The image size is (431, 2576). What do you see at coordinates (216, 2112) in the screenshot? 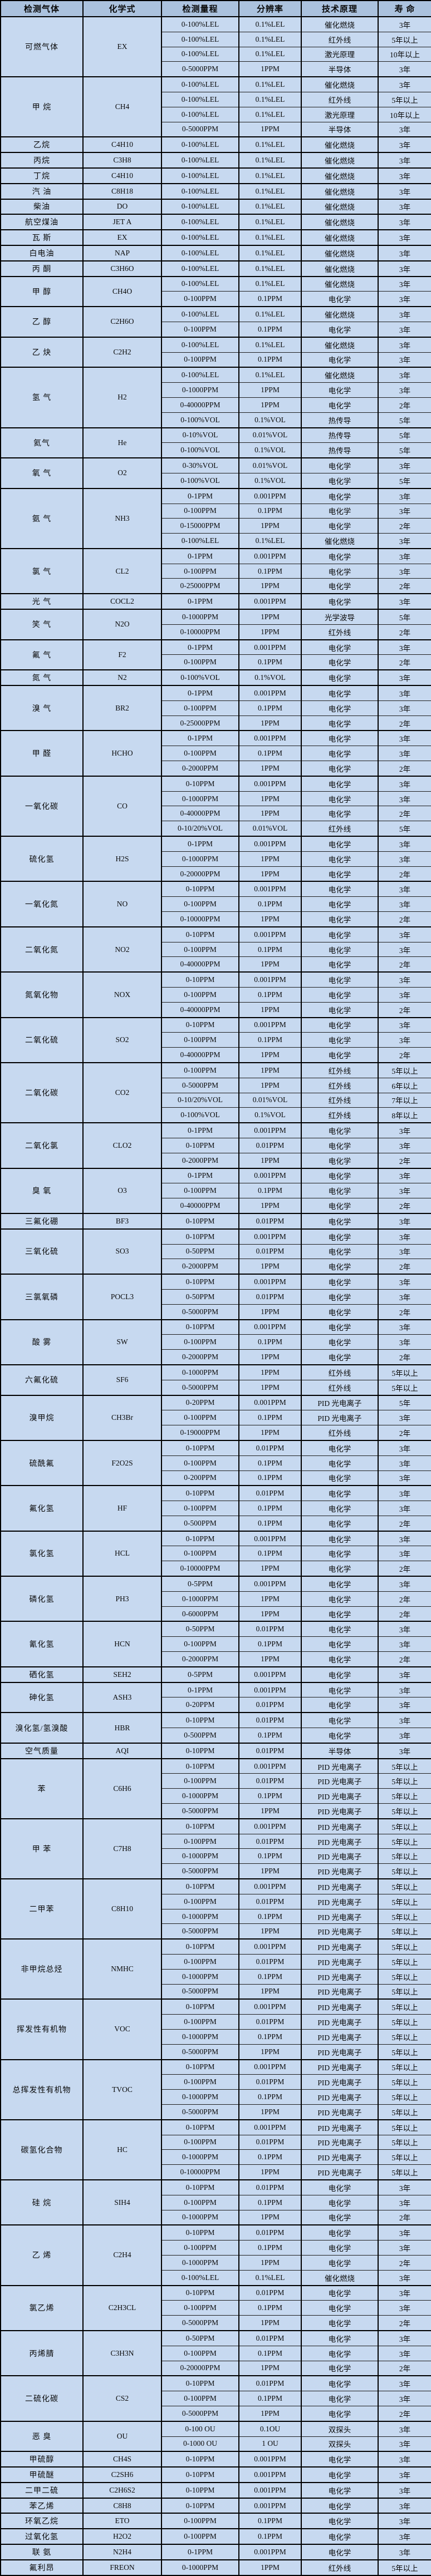
I see `table-row: 0-5000PPM 1PPM PID 光电离子 5年以上` at bounding box center [216, 2112].